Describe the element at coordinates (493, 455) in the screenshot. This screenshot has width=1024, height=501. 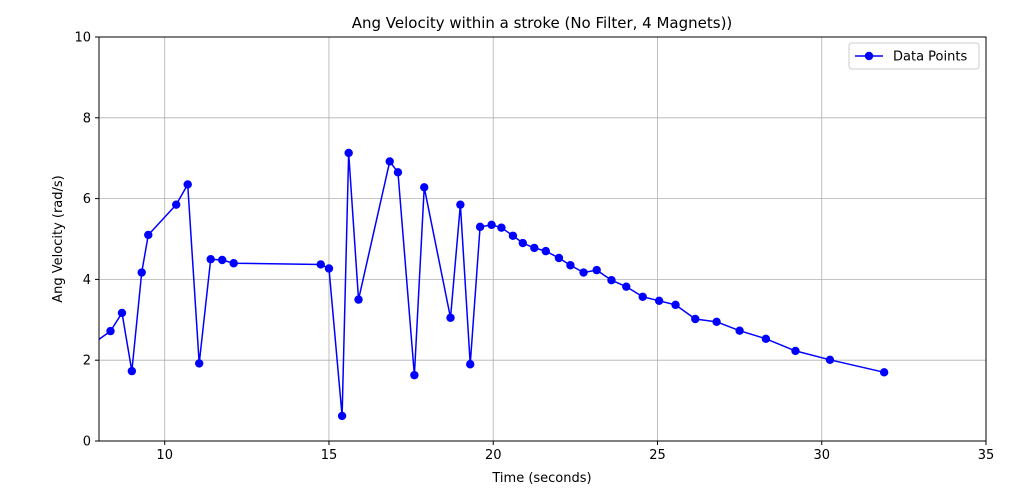
I see `x-tick-label: 20` at that location.